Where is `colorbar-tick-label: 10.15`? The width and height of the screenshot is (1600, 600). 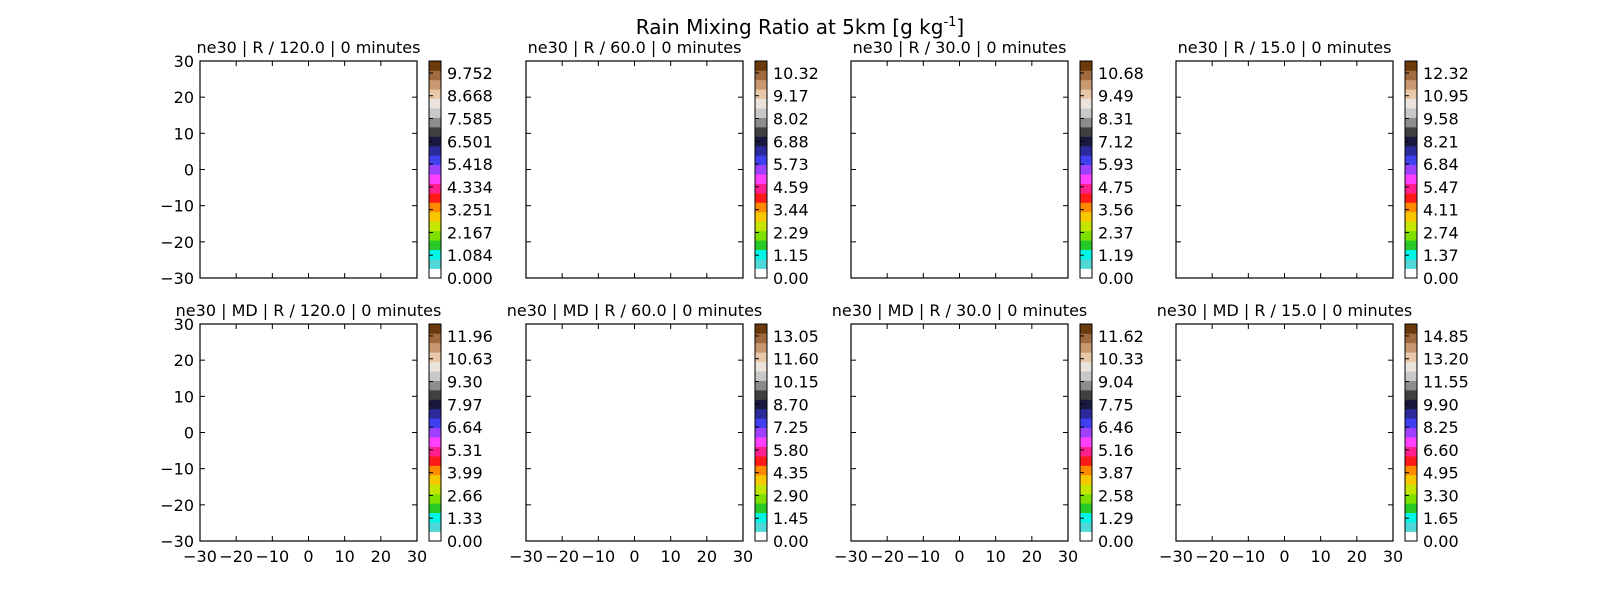
colorbar-tick-label: 10.15 is located at coordinates (796, 382).